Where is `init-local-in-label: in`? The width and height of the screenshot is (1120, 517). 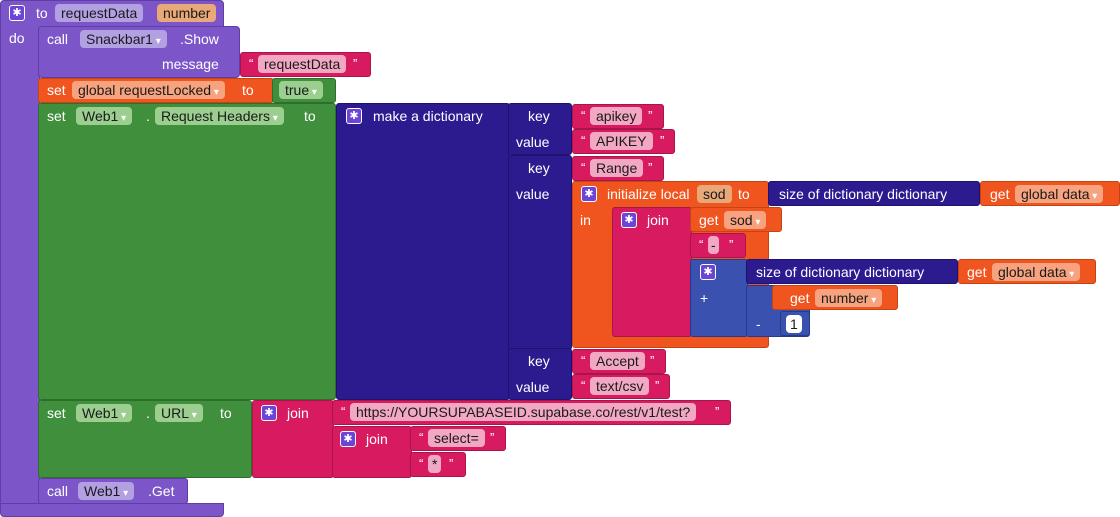
init-local-in-label: in is located at coordinates (585, 220).